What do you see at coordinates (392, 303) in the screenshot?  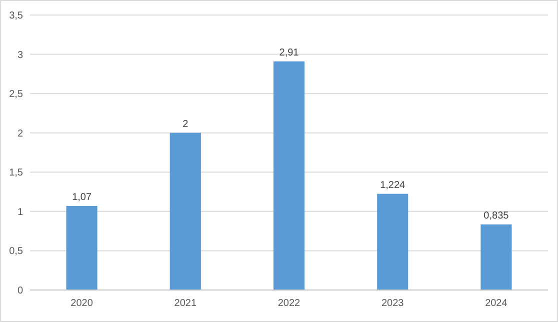 I see `x-tick-label: 2023` at bounding box center [392, 303].